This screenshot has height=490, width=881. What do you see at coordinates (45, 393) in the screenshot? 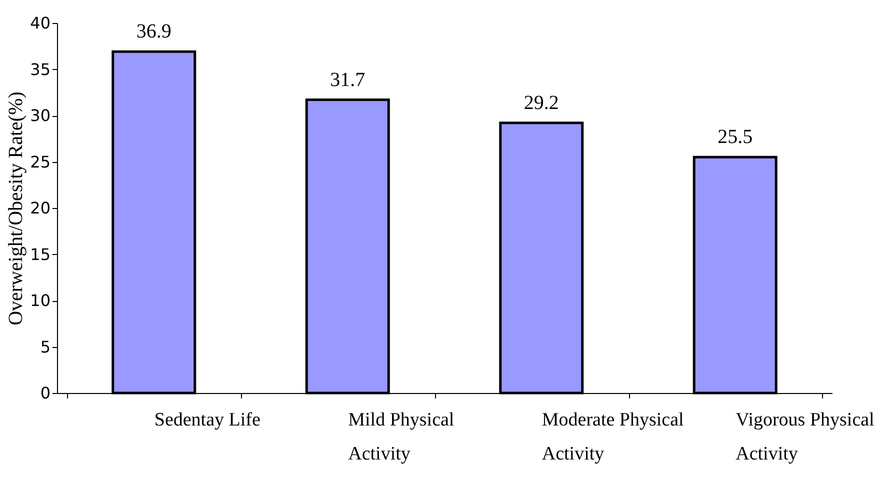
I see `y-tick-label: 0` at bounding box center [45, 393].